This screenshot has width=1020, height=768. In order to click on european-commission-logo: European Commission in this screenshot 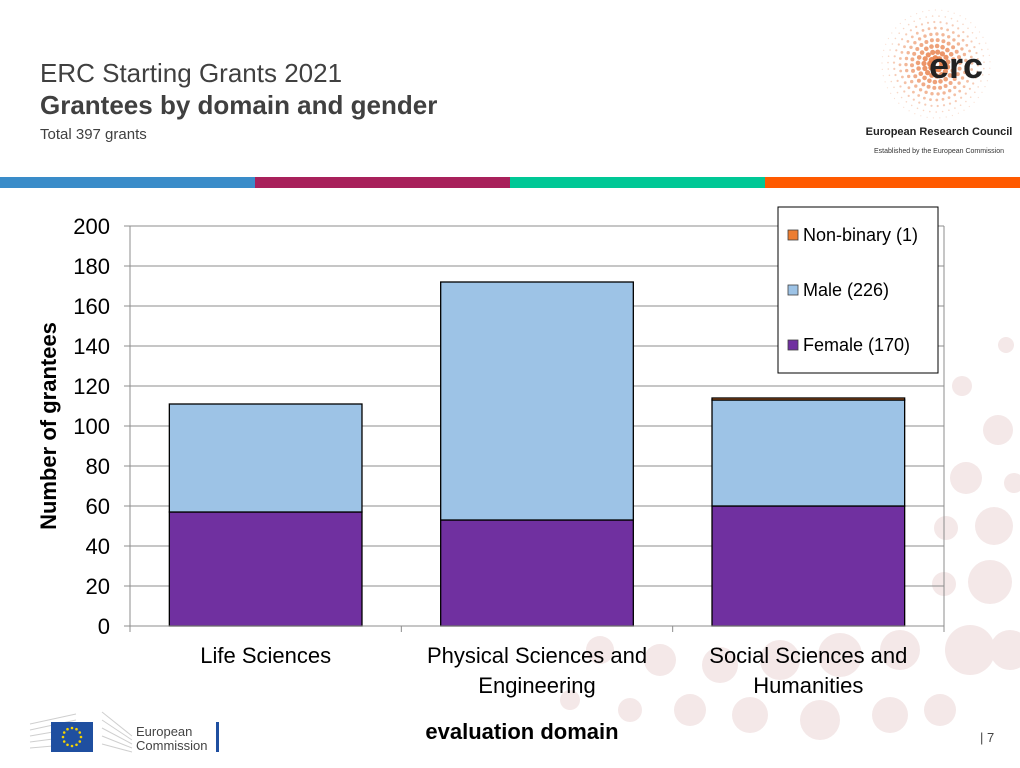, I will do `click(128, 728)`.